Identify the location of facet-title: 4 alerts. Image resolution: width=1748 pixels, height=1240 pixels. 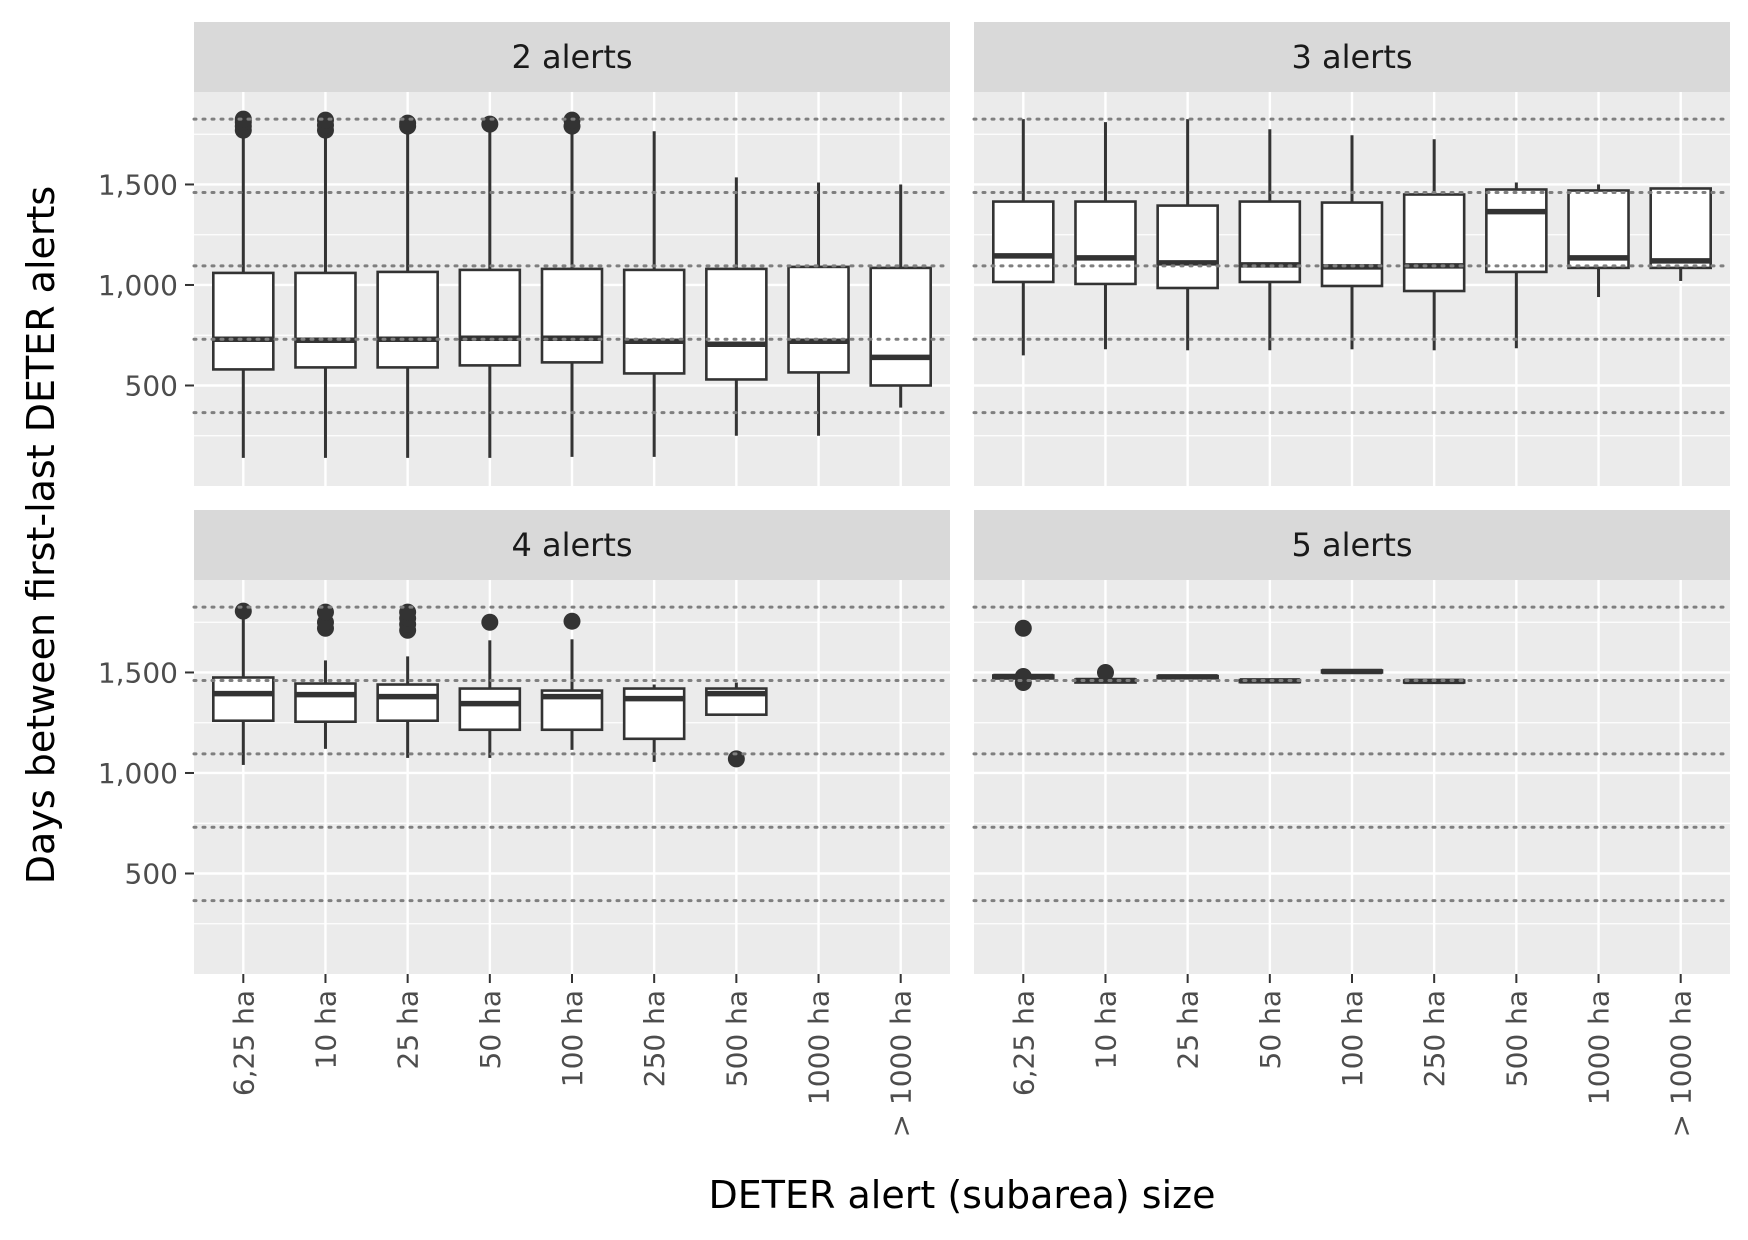
(571, 545).